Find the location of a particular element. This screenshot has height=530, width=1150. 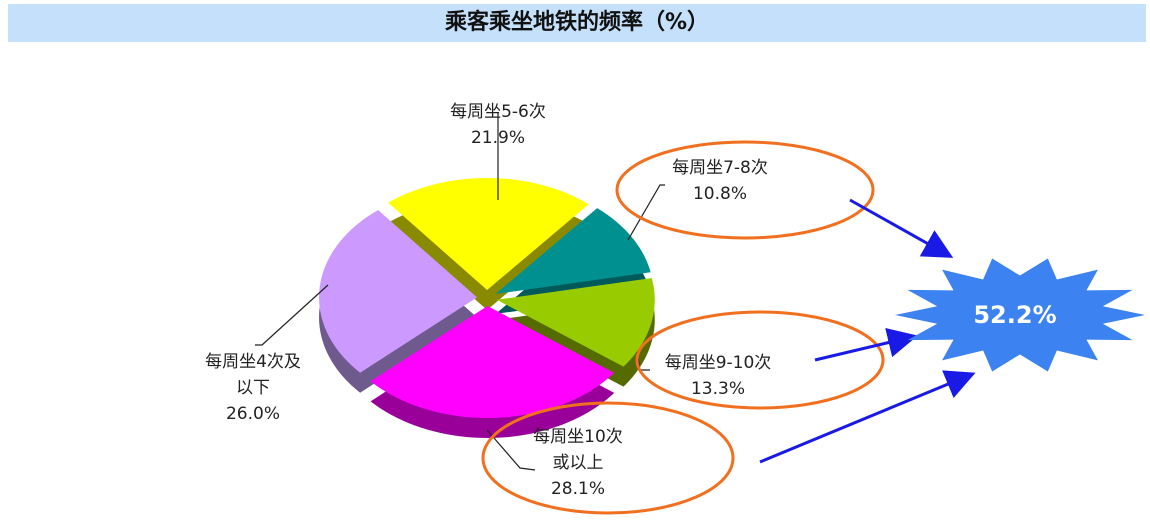

starburst-shape is located at coordinates (1020, 315).